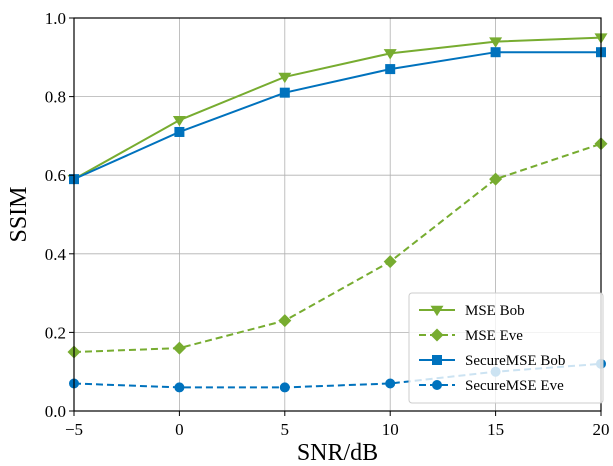 The height and width of the screenshot is (466, 613). I want to click on legend-label-securemse-eve: SecureMSE Eve, so click(514, 386).